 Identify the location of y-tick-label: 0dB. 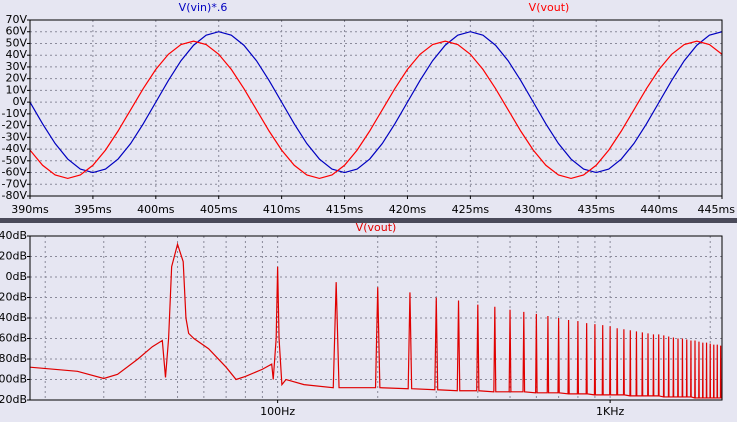
(16, 276).